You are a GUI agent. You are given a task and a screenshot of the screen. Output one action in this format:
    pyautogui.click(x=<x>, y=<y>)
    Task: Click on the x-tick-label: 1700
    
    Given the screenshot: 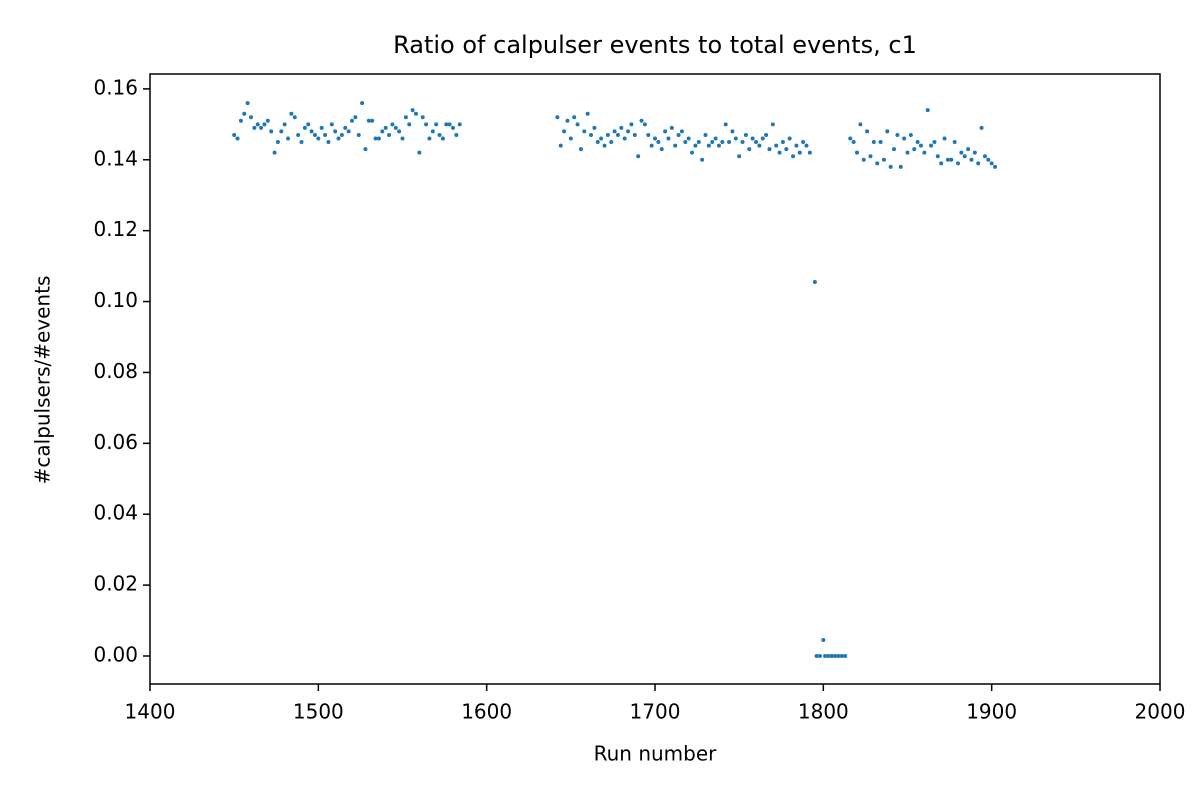 What is the action you would take?
    pyautogui.click(x=655, y=712)
    